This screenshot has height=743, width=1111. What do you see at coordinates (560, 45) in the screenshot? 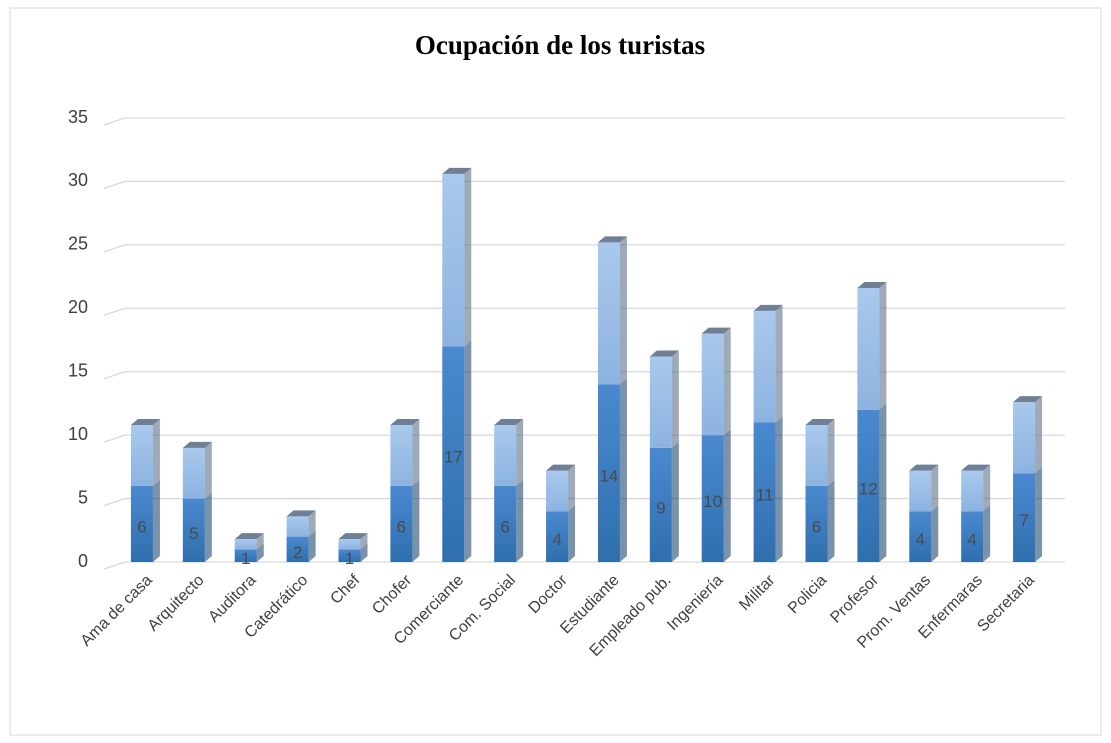
I see `chart-title: Ocupación de los turistas` at bounding box center [560, 45].